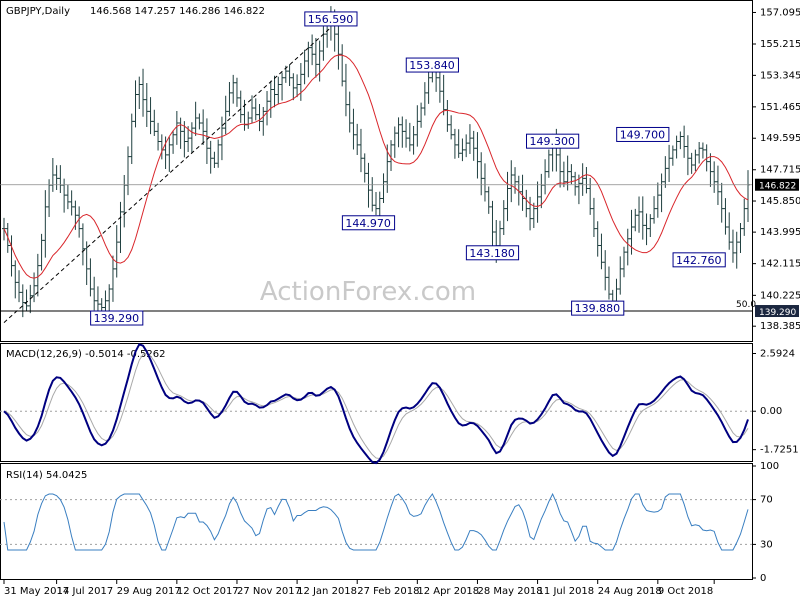  I want to click on annotation-label: 149.700, so click(643, 134).